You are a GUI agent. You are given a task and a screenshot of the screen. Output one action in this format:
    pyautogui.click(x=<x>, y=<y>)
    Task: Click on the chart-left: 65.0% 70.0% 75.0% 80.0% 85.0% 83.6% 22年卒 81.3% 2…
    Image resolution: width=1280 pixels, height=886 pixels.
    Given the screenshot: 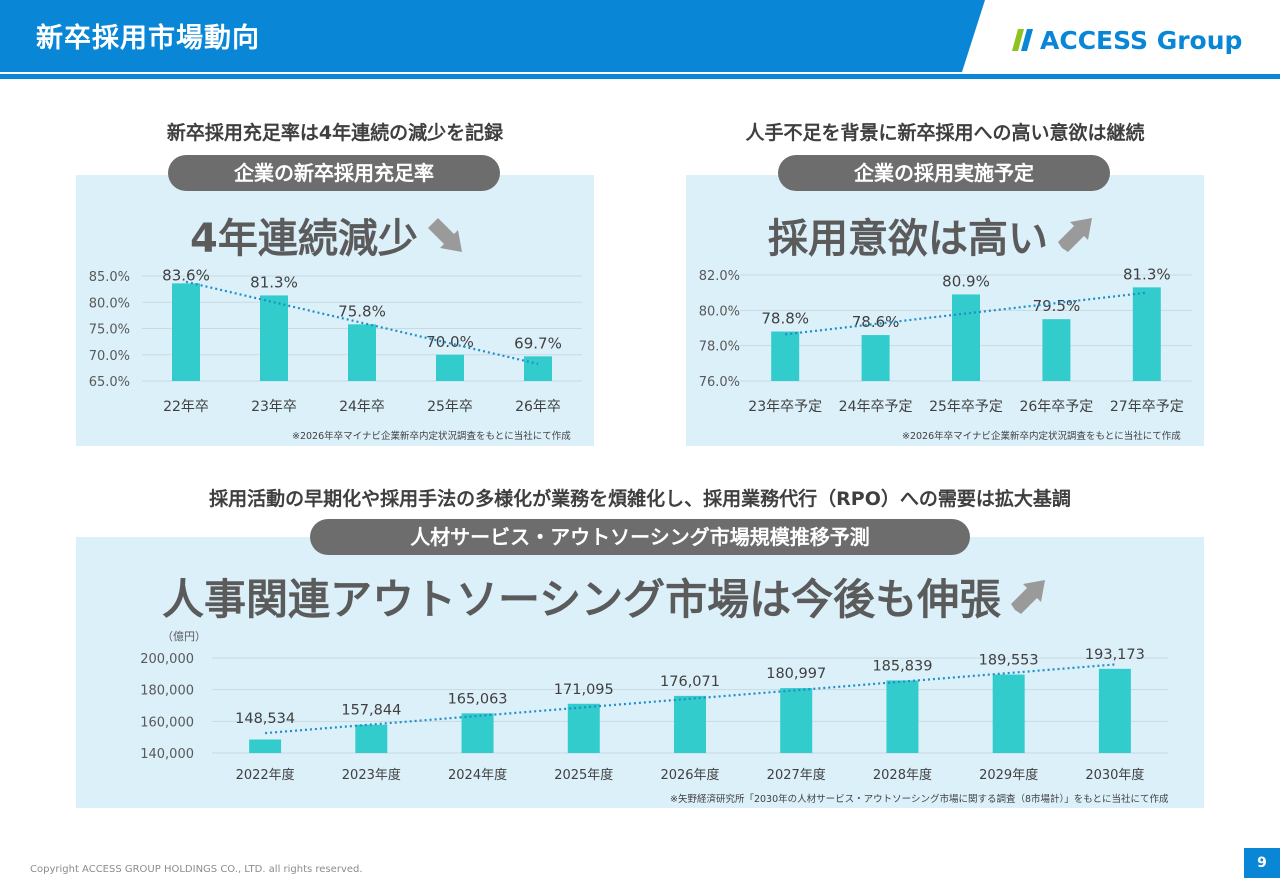 What is the action you would take?
    pyautogui.click(x=335, y=340)
    